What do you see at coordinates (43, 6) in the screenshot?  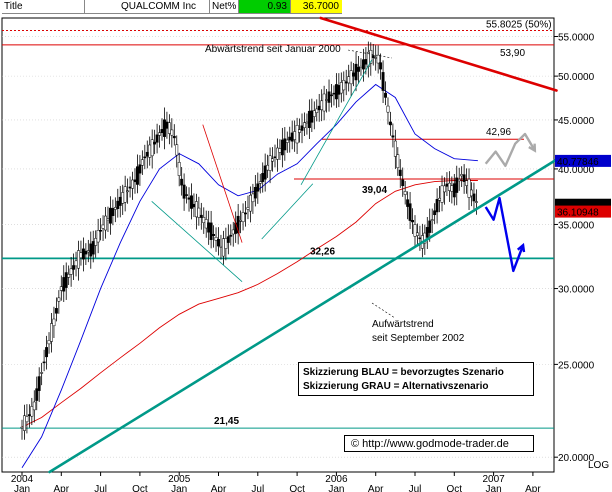 I see `title-label: Title` at bounding box center [43, 6].